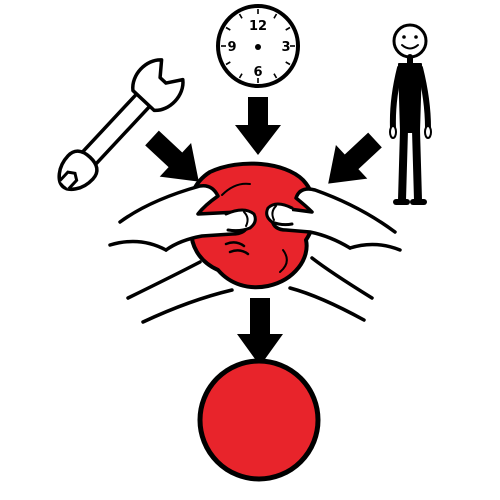 This screenshot has height=500, width=500. I want to click on arrow-from-clock-icon, so click(258, 126).